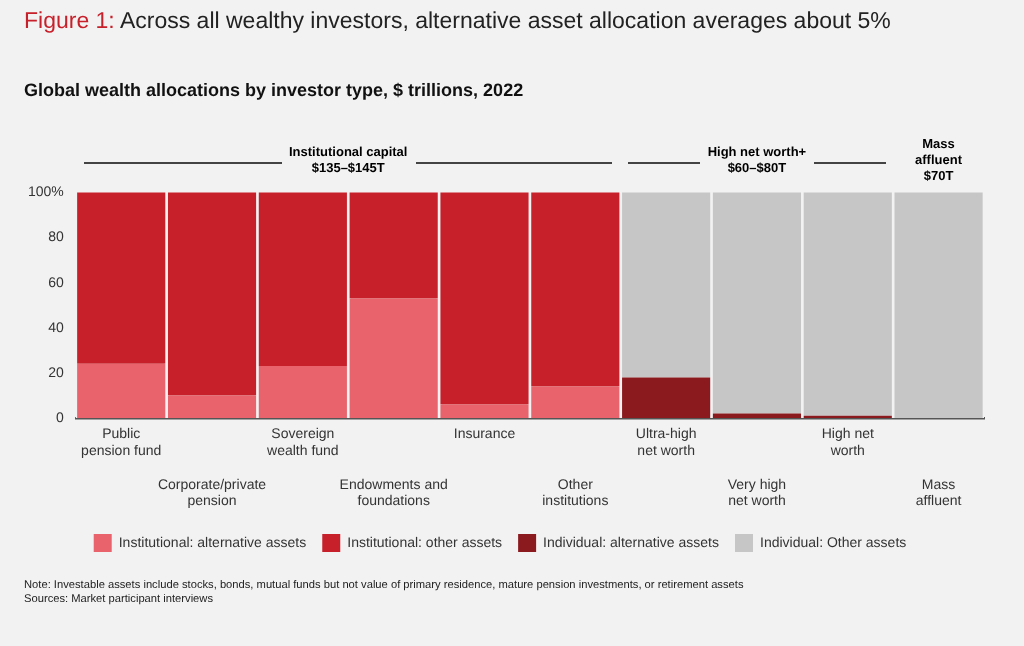 The image size is (1024, 646). What do you see at coordinates (457, 22) in the screenshot?
I see `chart-title: Figure 1: Across all wealthy investors, alternative asset allocation averages about 5%` at bounding box center [457, 22].